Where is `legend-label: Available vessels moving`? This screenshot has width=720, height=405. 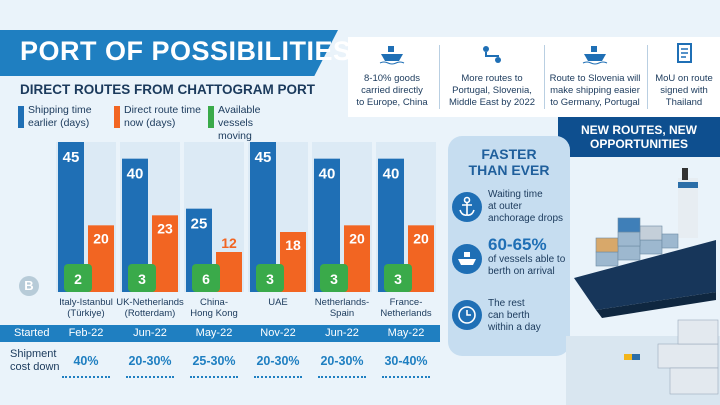 legend-label: Available vessels moving is located at coordinates (239, 123).